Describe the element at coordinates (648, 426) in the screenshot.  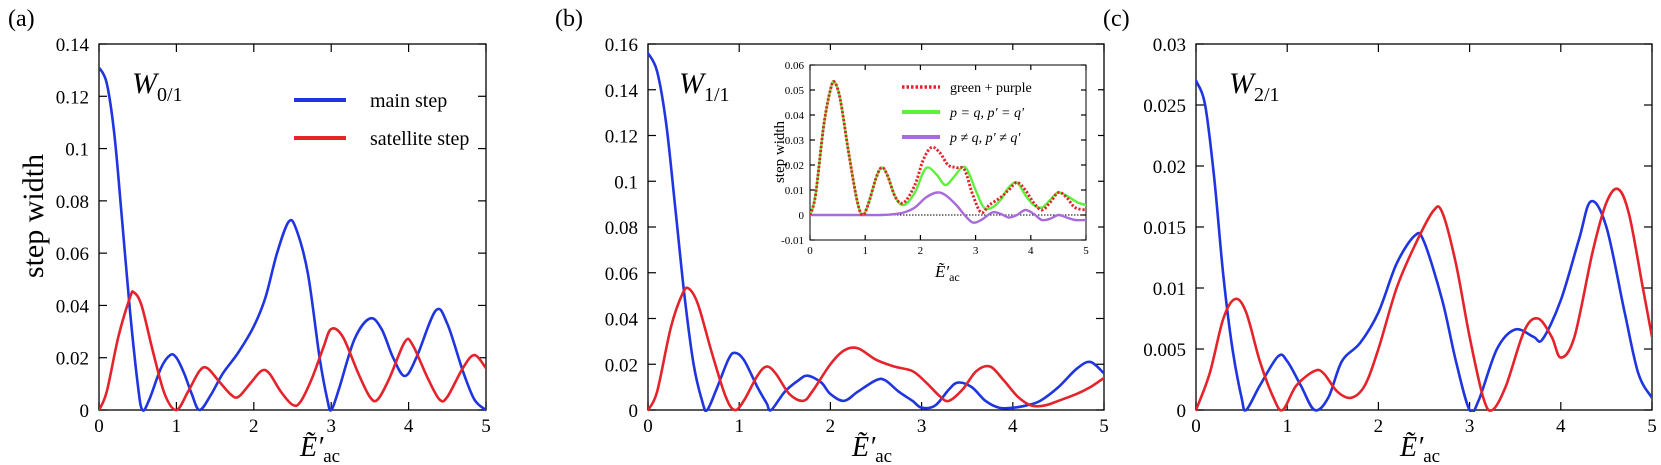
I see `panel-b-x-tick-label-0: 0` at that location.